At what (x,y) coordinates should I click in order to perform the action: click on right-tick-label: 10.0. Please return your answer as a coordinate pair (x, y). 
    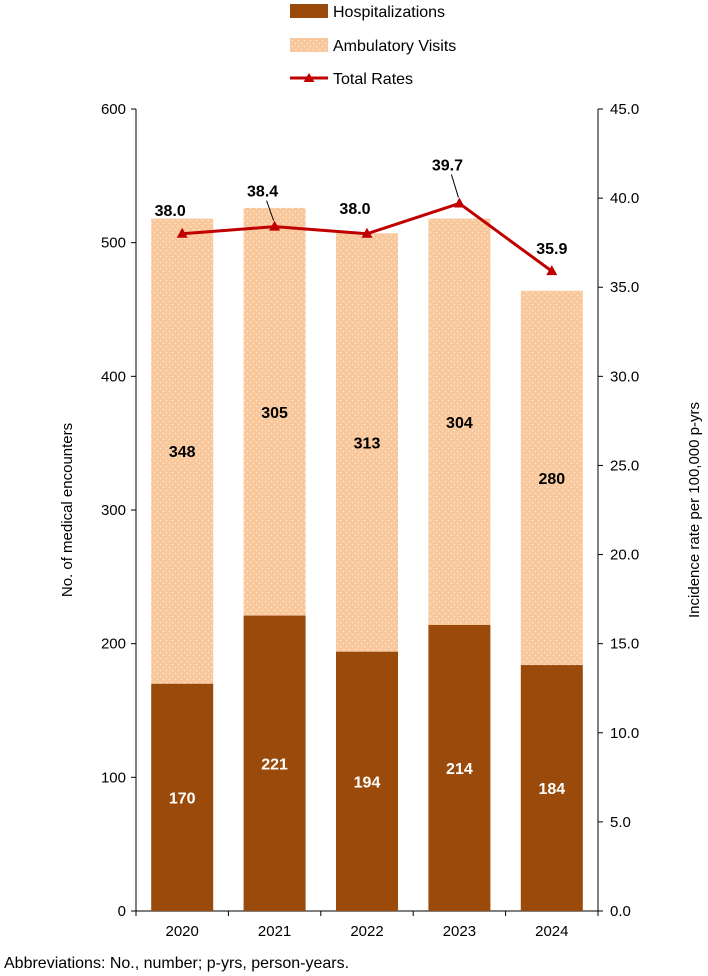
    Looking at the image, I should click on (624, 733).